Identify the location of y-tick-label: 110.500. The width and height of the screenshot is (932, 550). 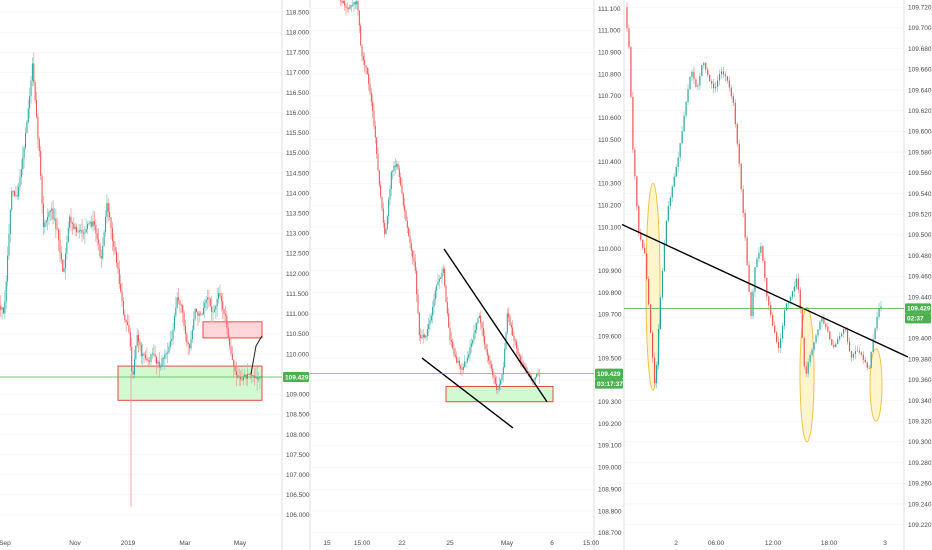
(297, 334).